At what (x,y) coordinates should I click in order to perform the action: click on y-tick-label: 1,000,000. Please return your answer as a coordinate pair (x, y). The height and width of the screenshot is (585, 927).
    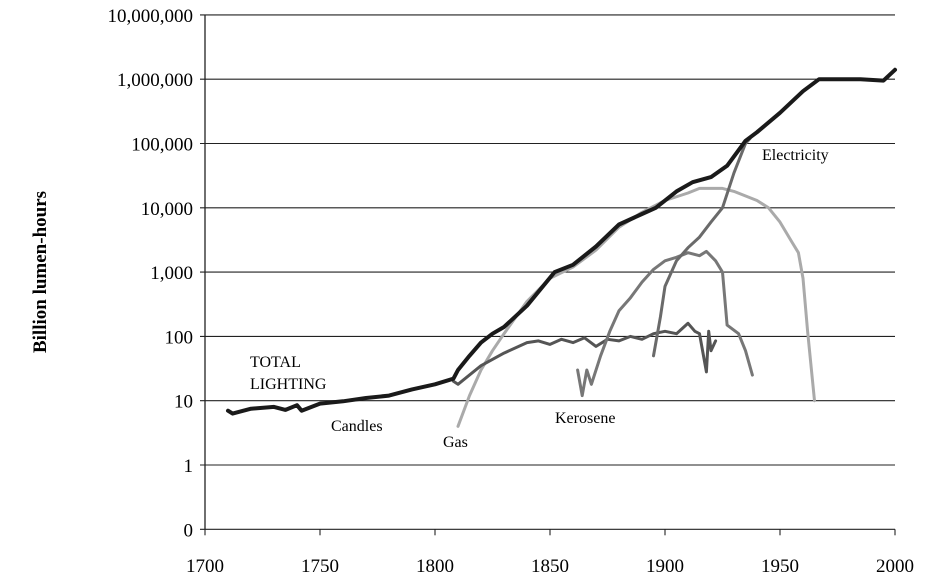
    Looking at the image, I should click on (155, 80).